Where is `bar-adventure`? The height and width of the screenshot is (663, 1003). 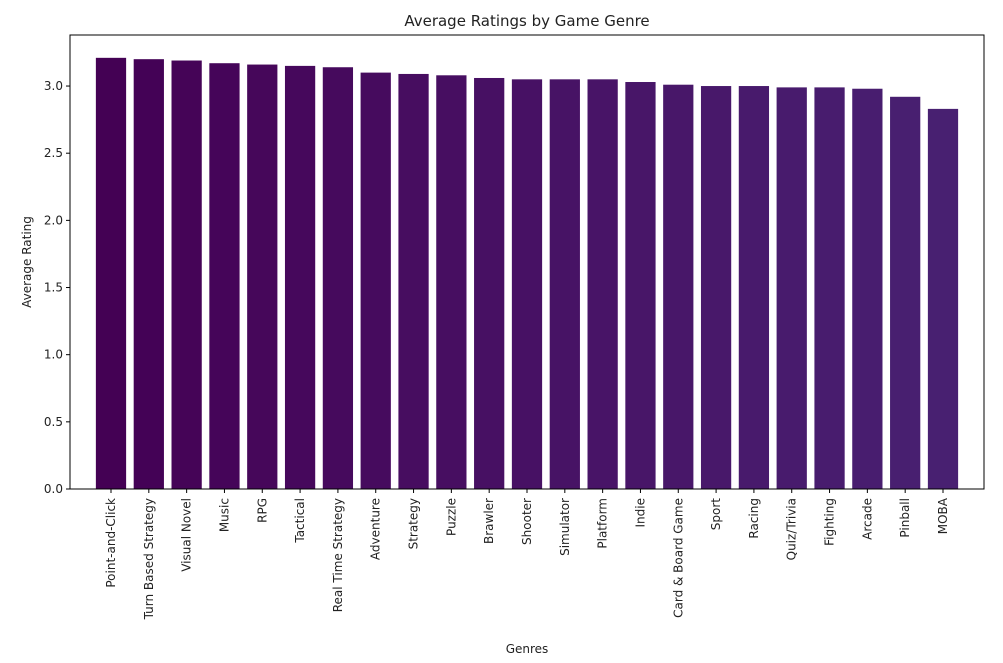
bar-adventure is located at coordinates (375, 281).